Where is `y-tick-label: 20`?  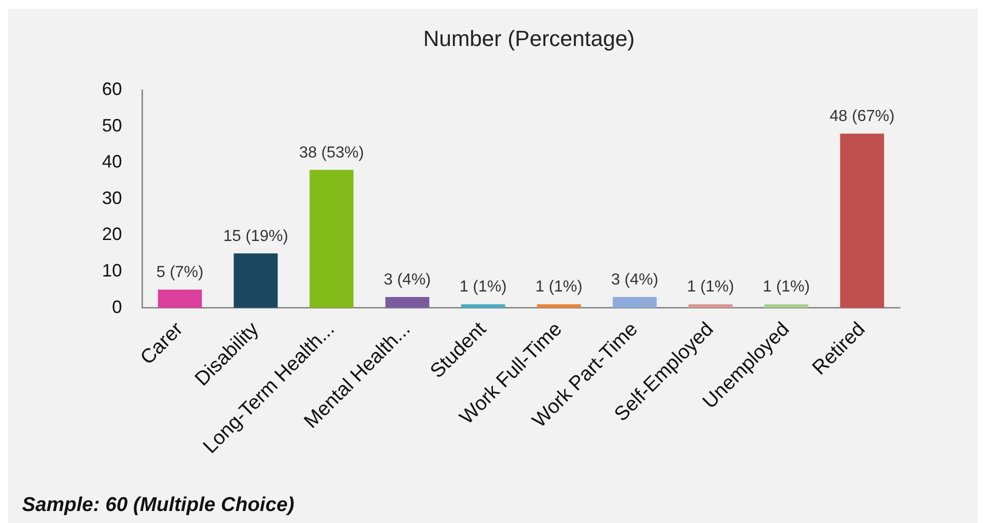 y-tick-label: 20 is located at coordinates (112, 234).